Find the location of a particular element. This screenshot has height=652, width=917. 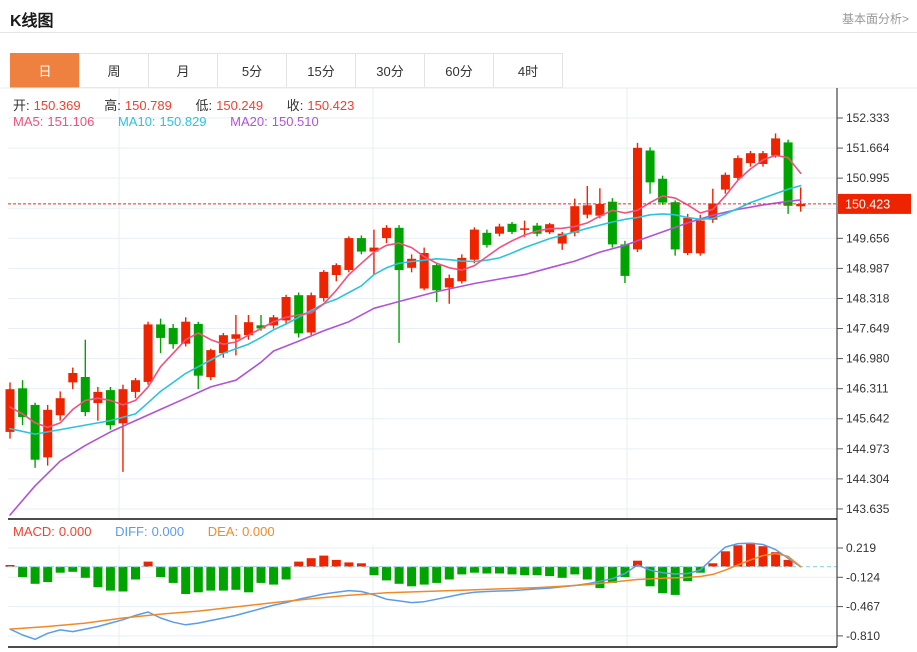

dea-value: 0.000 is located at coordinates (258, 531).